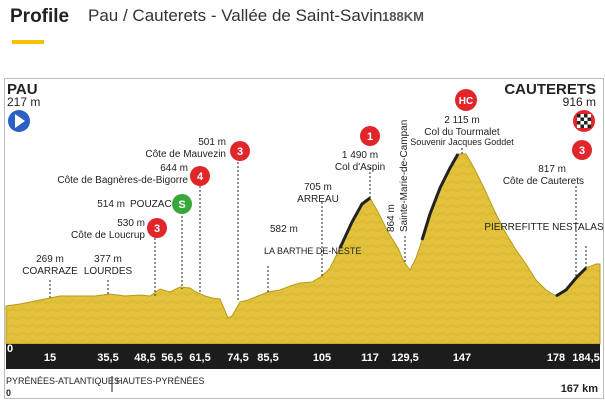 Image resolution: width=605 pixels, height=400 pixels. What do you see at coordinates (111, 204) in the screenshot?
I see `svg-text: 514 m` at bounding box center [111, 204].